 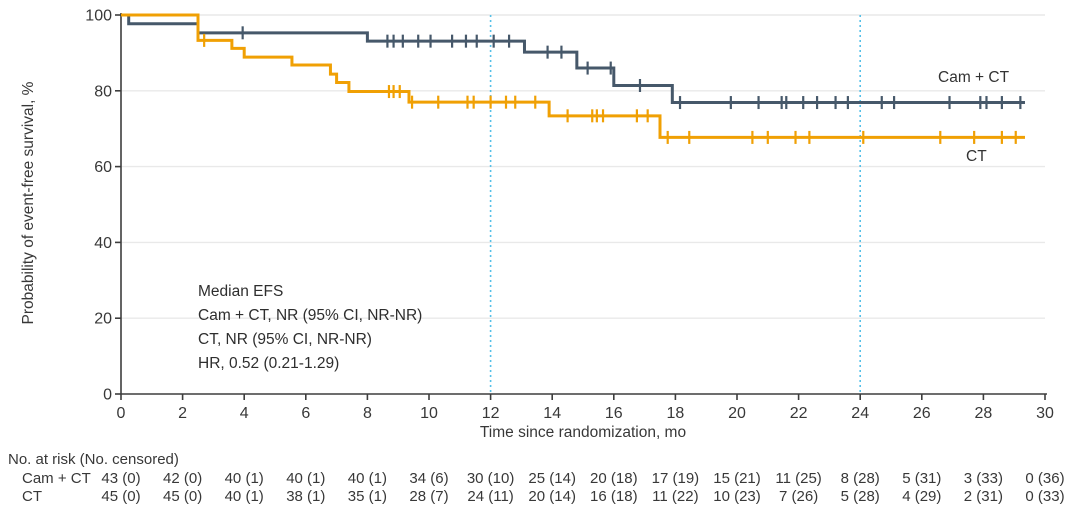 What do you see at coordinates (367, 496) in the screenshot?
I see `risk-cell: 35 (1)` at bounding box center [367, 496].